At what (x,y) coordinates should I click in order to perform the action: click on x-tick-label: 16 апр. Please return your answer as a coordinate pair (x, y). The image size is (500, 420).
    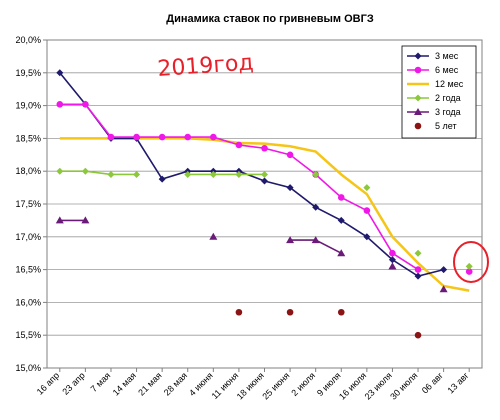
    Looking at the image, I should click on (48, 383).